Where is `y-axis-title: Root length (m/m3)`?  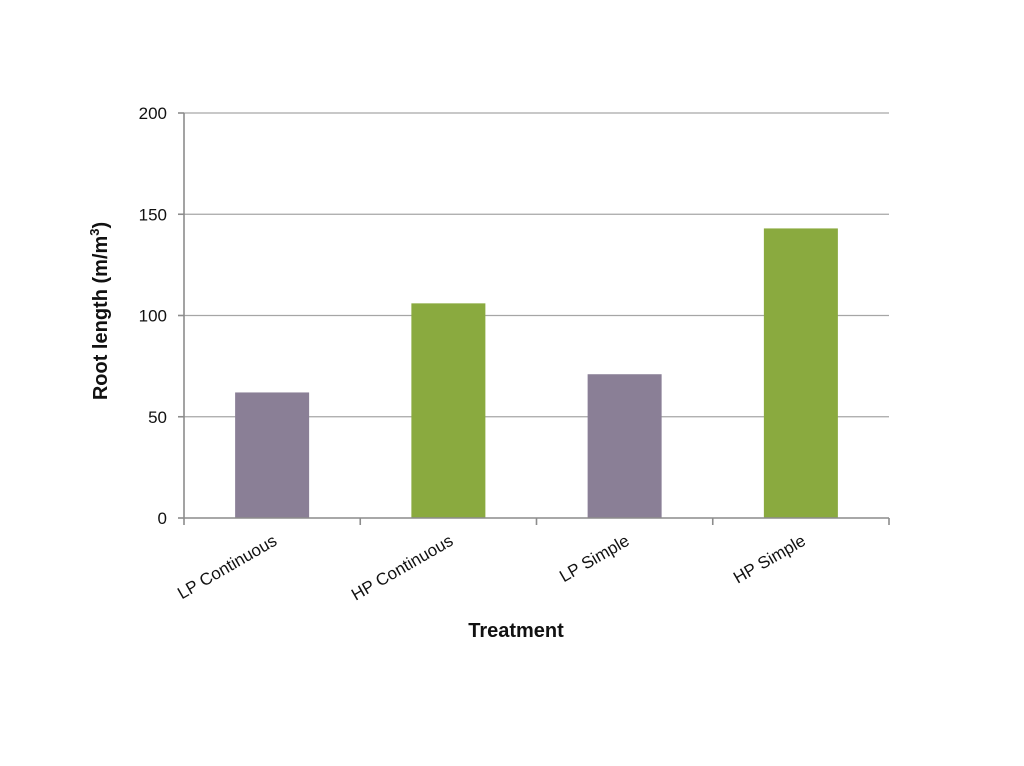 y-axis-title: Root length (m/m3) is located at coordinates (99, 311).